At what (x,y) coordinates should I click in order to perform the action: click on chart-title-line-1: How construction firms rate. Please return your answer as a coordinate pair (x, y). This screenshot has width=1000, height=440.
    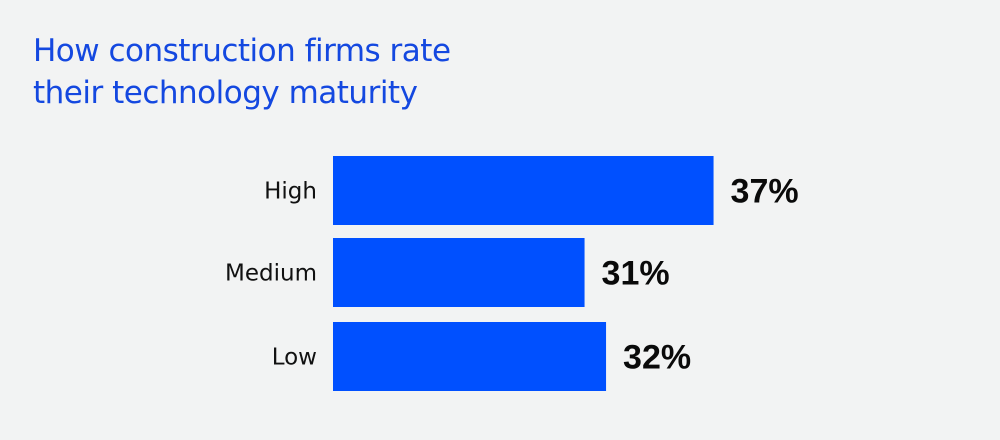
    Looking at the image, I should click on (242, 51).